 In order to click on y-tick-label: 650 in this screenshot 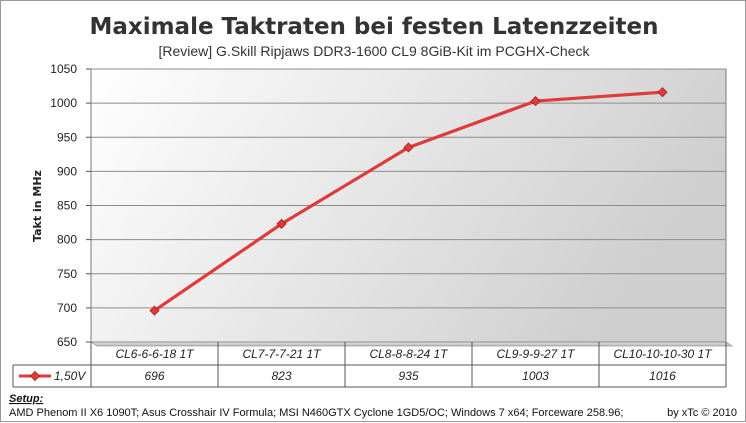, I will do `click(67, 342)`.